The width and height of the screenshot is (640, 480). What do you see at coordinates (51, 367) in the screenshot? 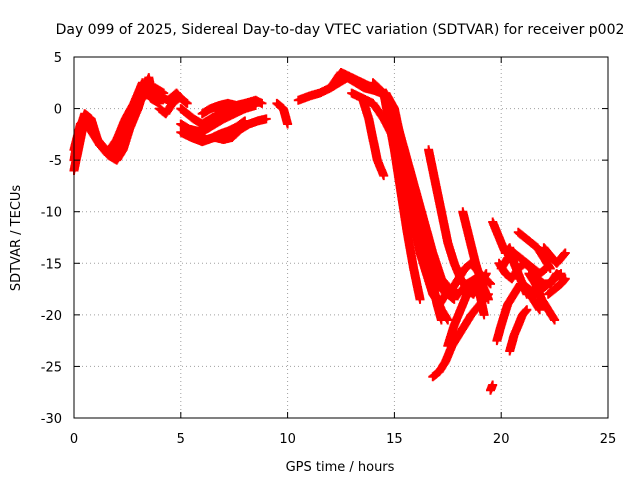
I see `y-tick-label: -25` at bounding box center [51, 367].